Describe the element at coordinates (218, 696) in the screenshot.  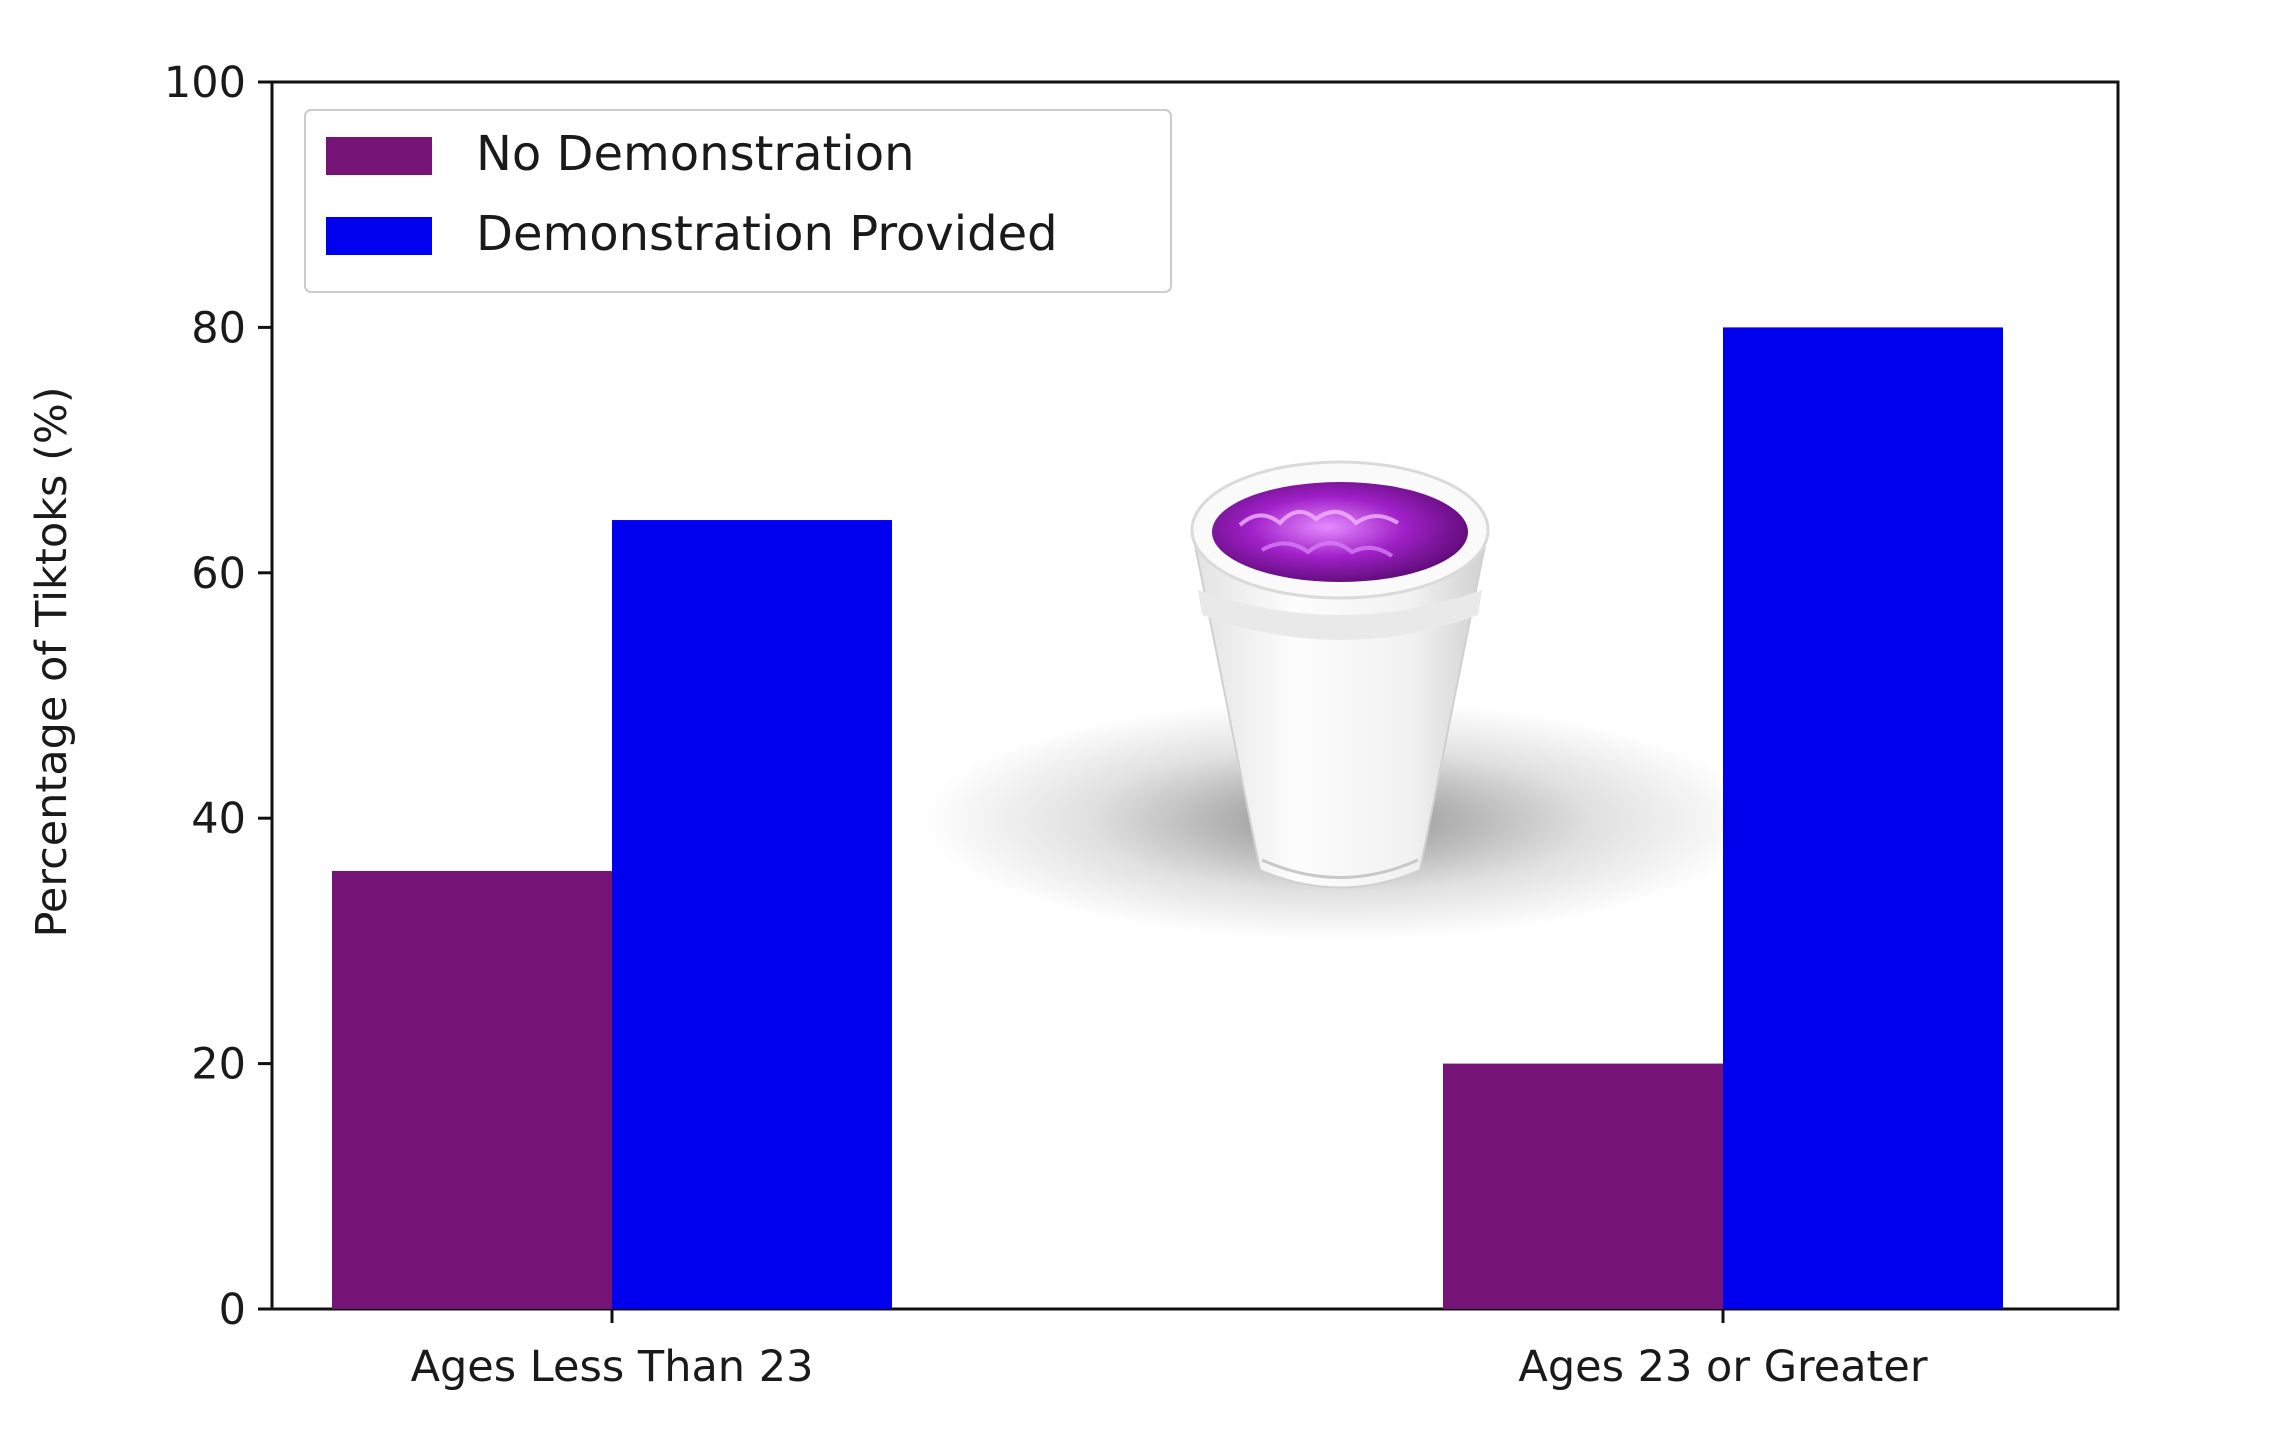
I see `y-axis: 0 20 40 60 80 100` at that location.